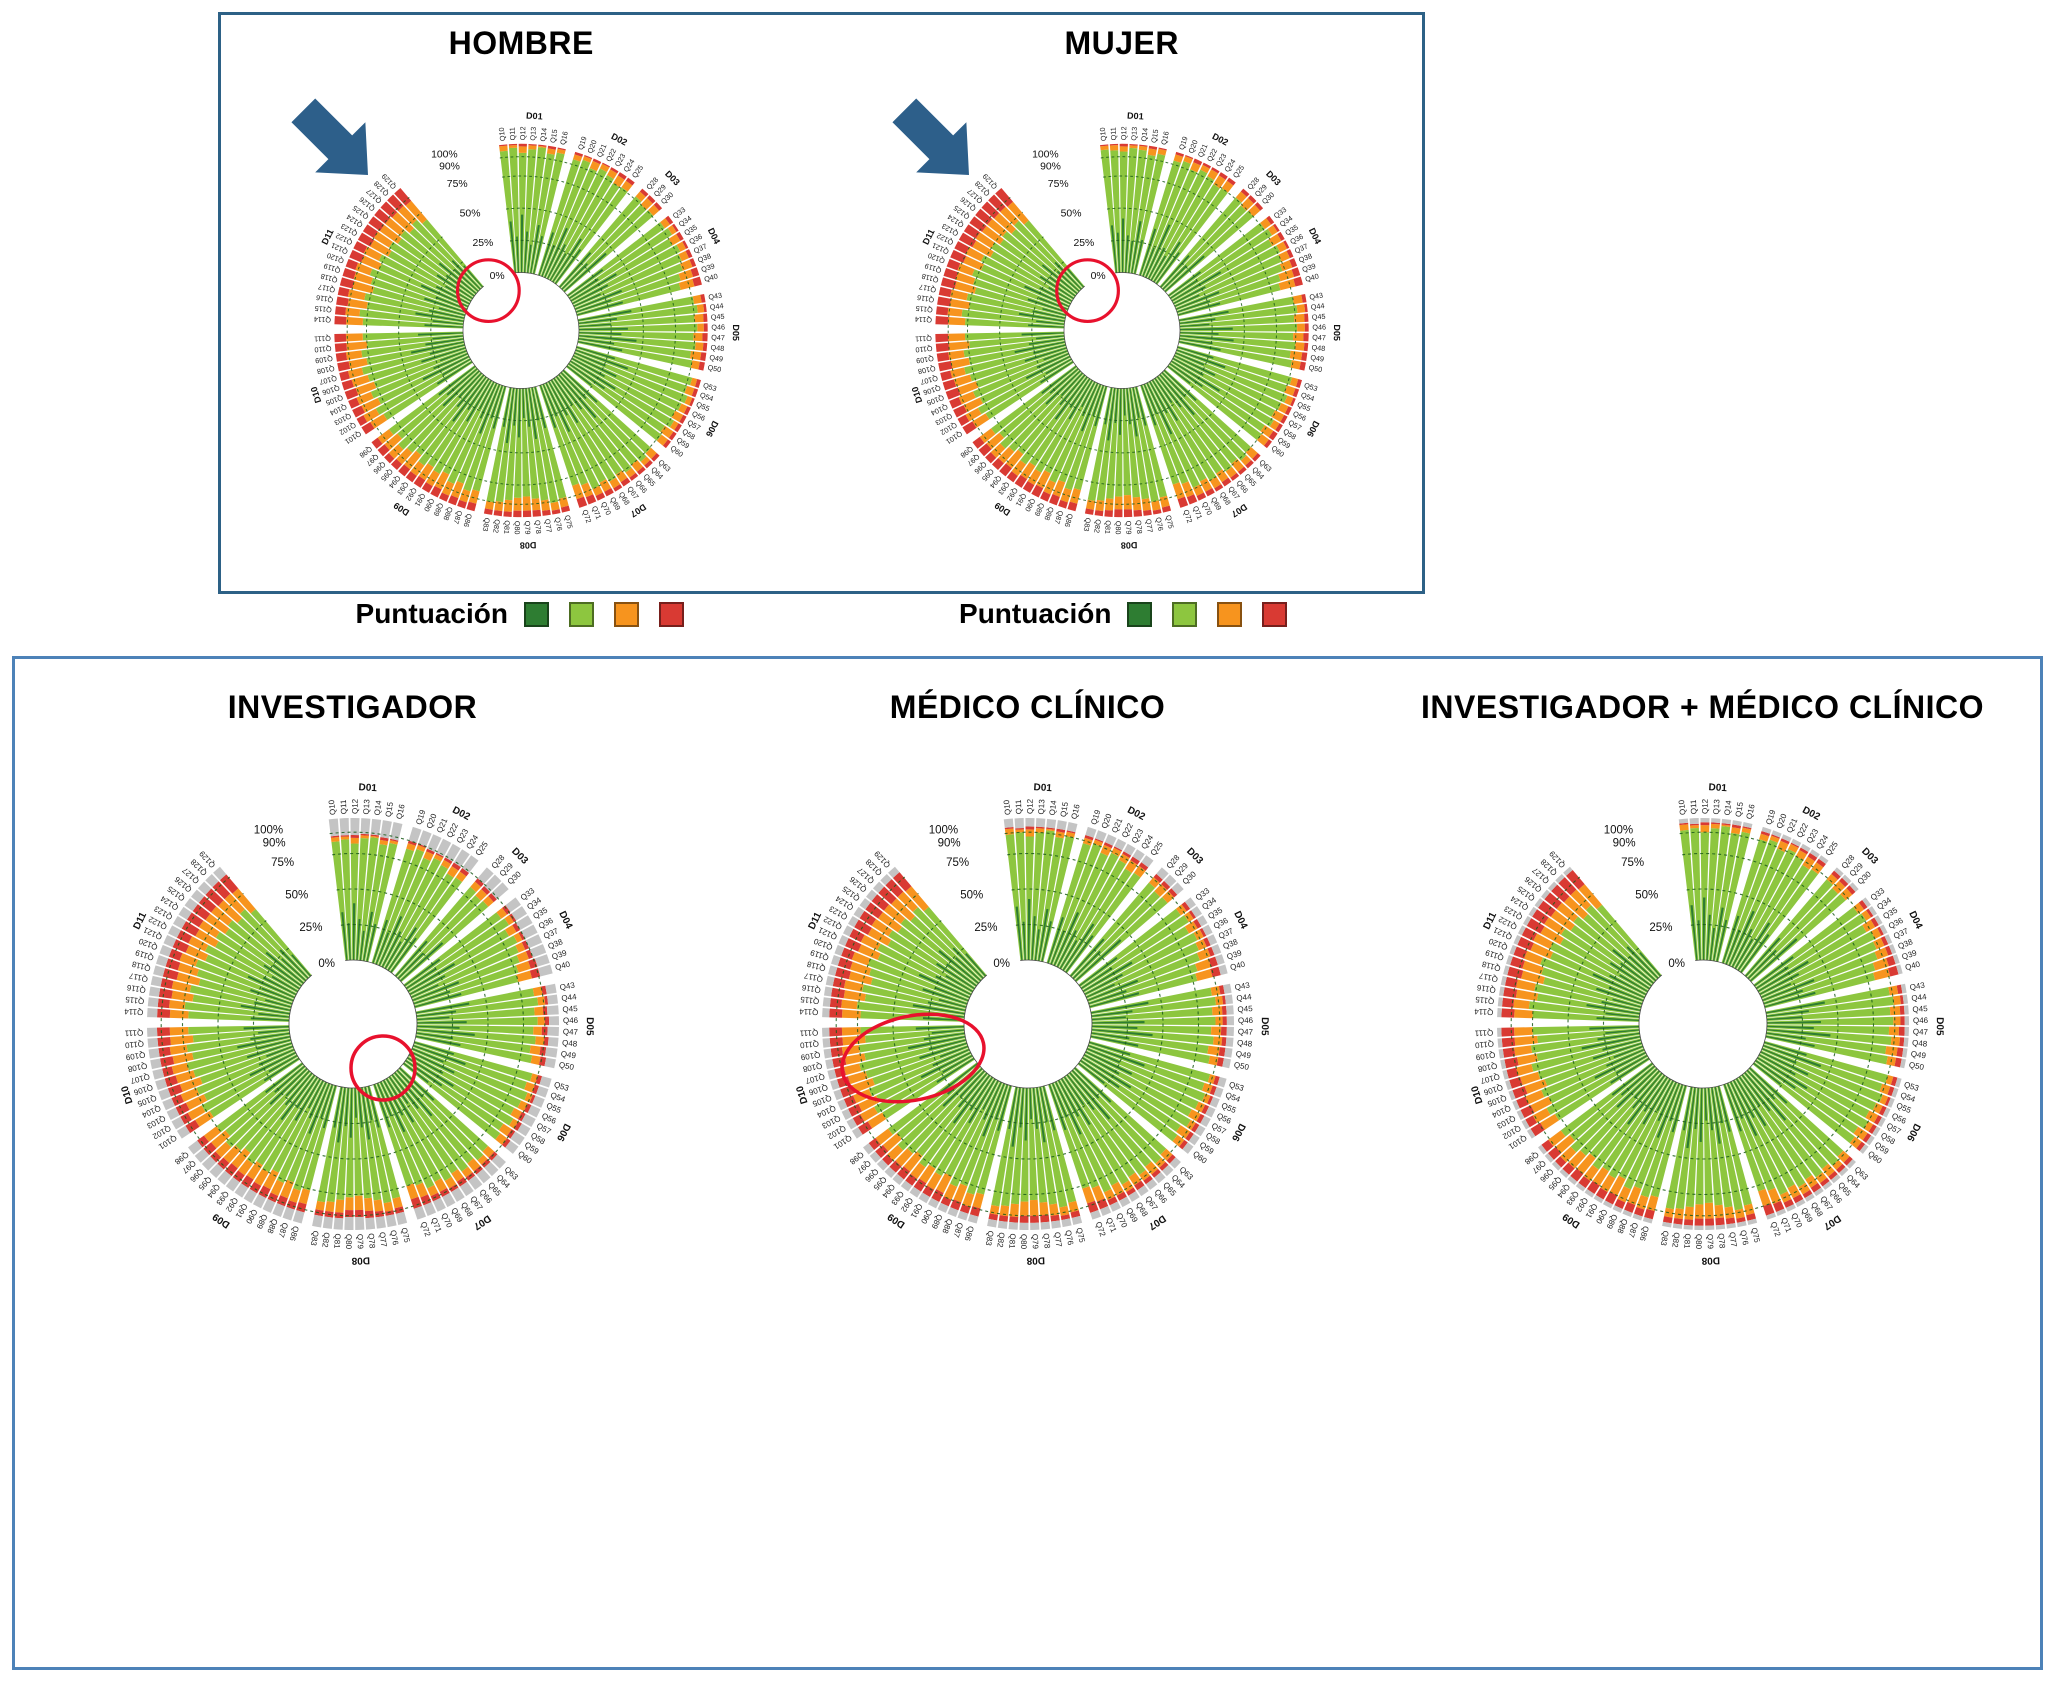 This screenshot has width=2055, height=1685. What do you see at coordinates (1219, 139) in the screenshot?
I see `svg-text: D02` at bounding box center [1219, 139].